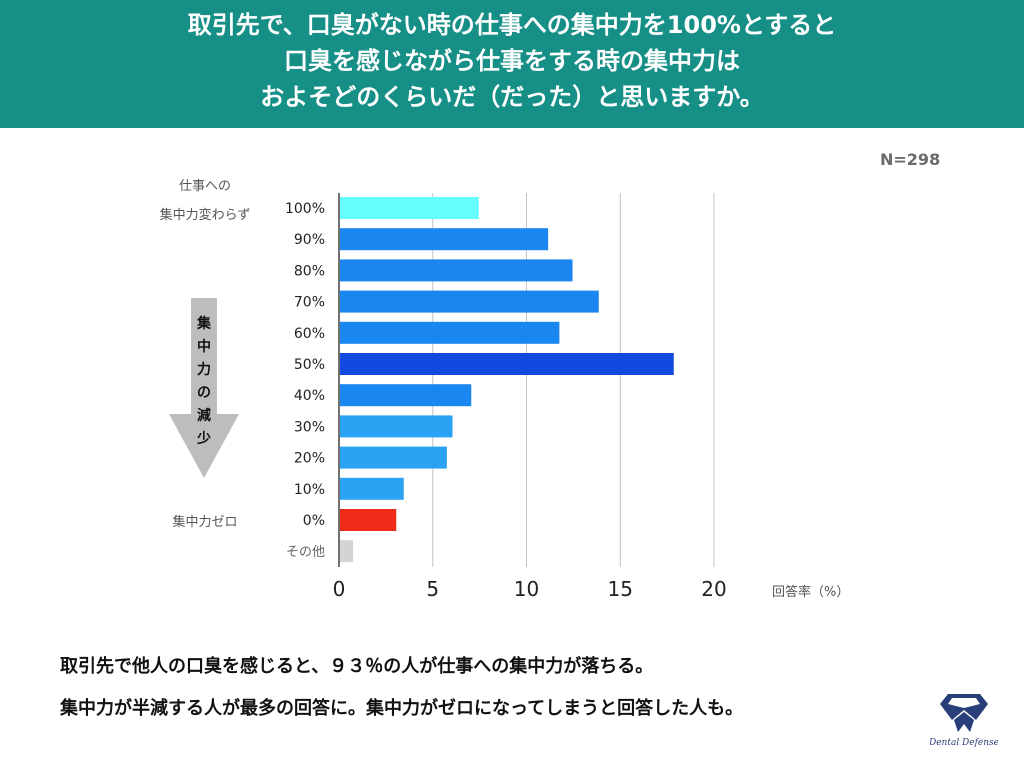  Describe the element at coordinates (314, 521) in the screenshot. I see `category-label: 0%` at that location.